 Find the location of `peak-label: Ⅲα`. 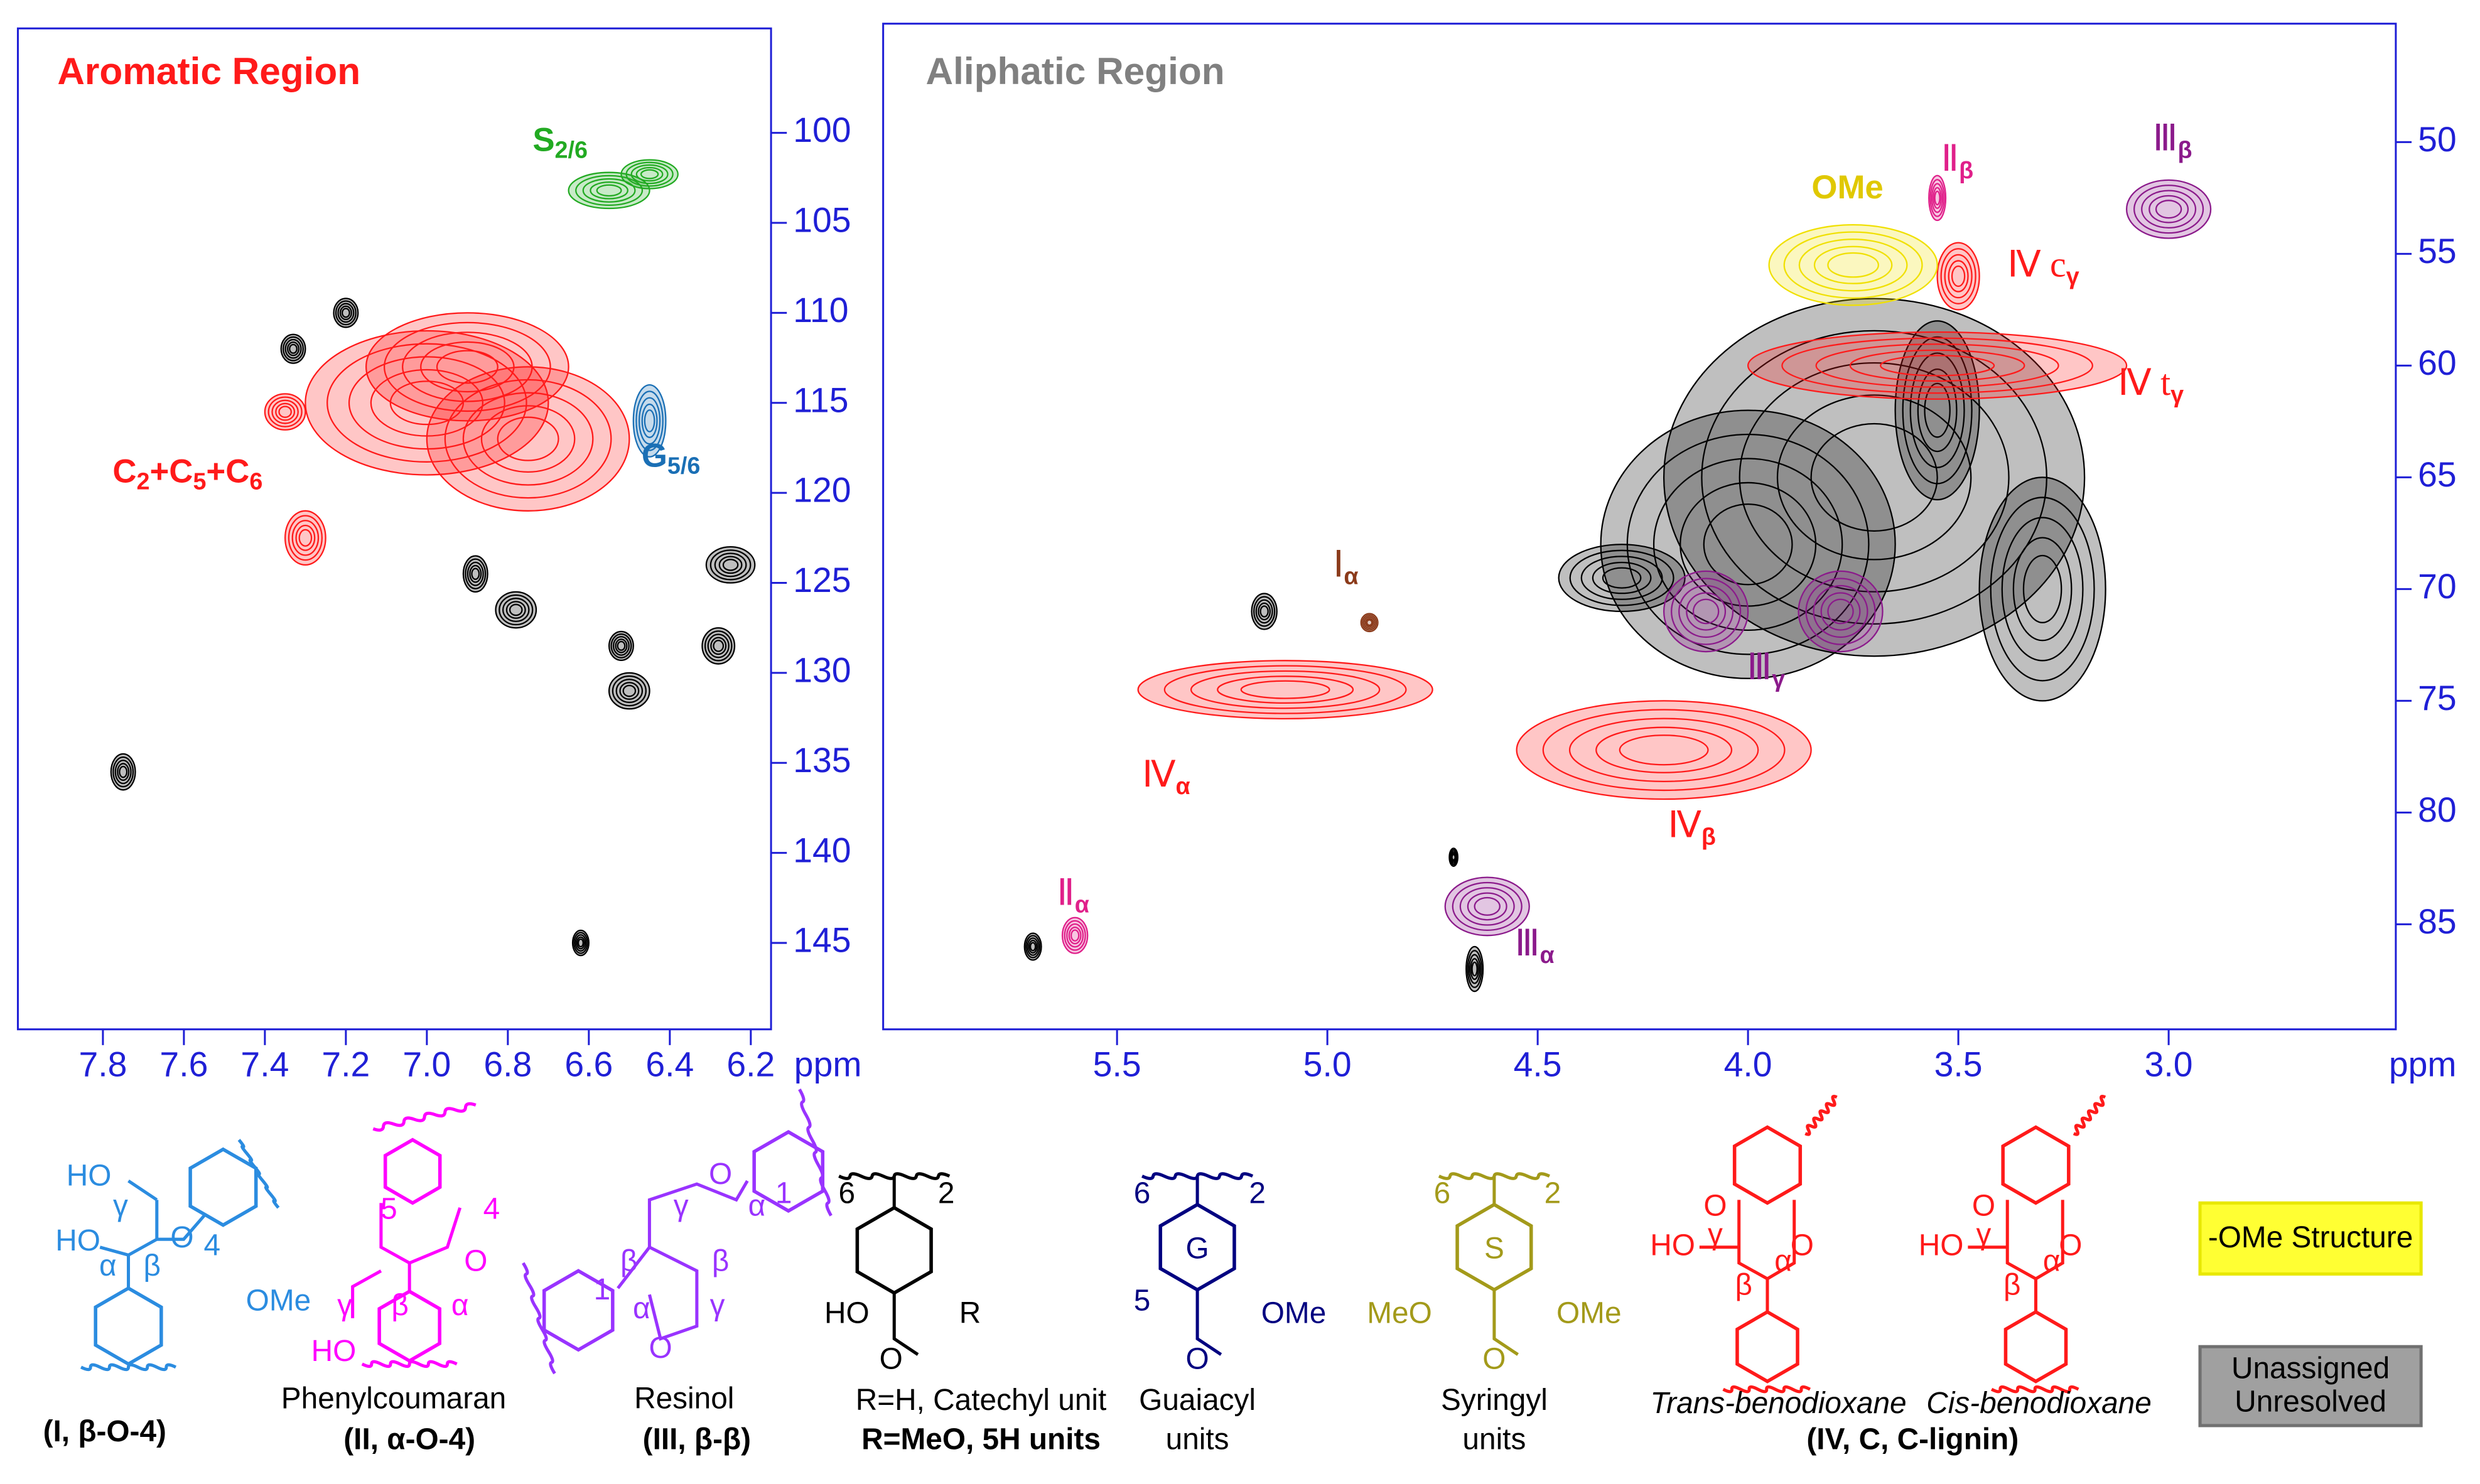

peak-label: Ⅲα is located at coordinates (1535, 945).